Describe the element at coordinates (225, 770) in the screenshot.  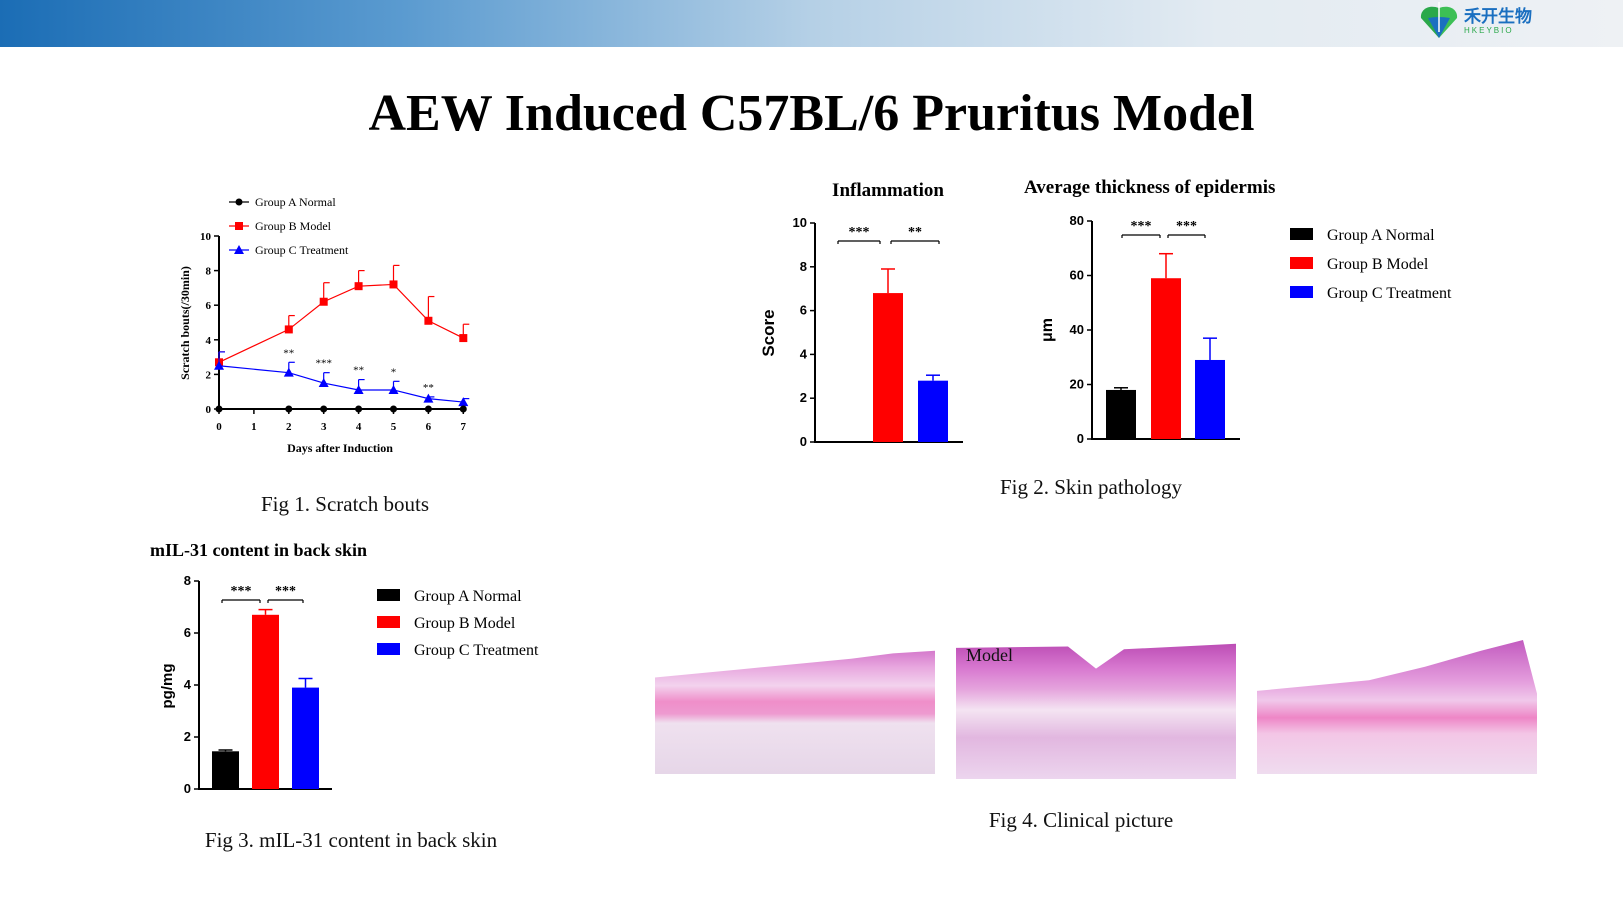
I see `bar-normal` at that location.